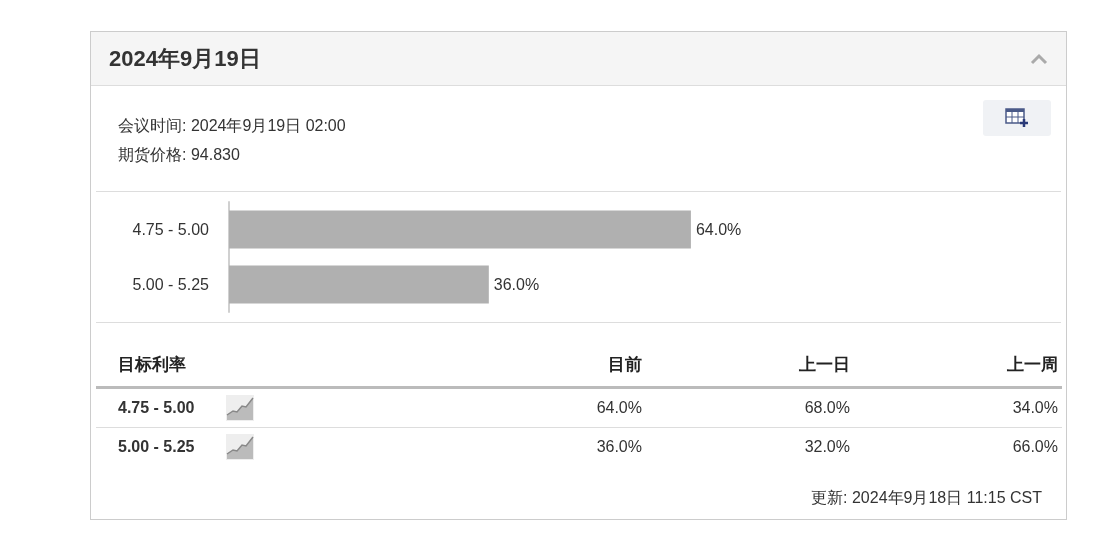 The width and height of the screenshot is (1096, 552). What do you see at coordinates (232, 126) in the screenshot?
I see `text: 会议时间: 2024年9月19日 02:00` at bounding box center [232, 126].